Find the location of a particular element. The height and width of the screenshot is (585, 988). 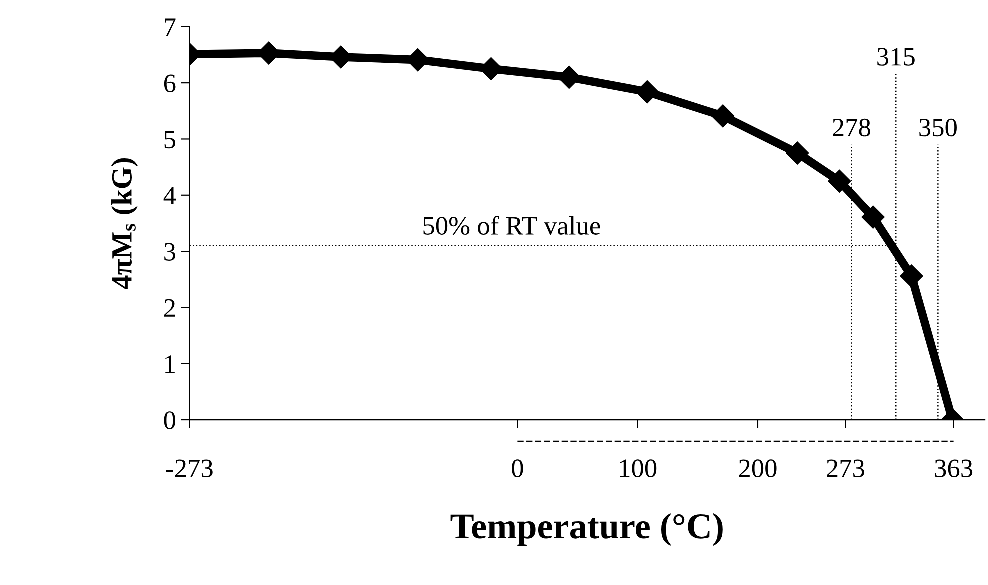

x-axis-title: Temperature (°C) is located at coordinates (586, 529).